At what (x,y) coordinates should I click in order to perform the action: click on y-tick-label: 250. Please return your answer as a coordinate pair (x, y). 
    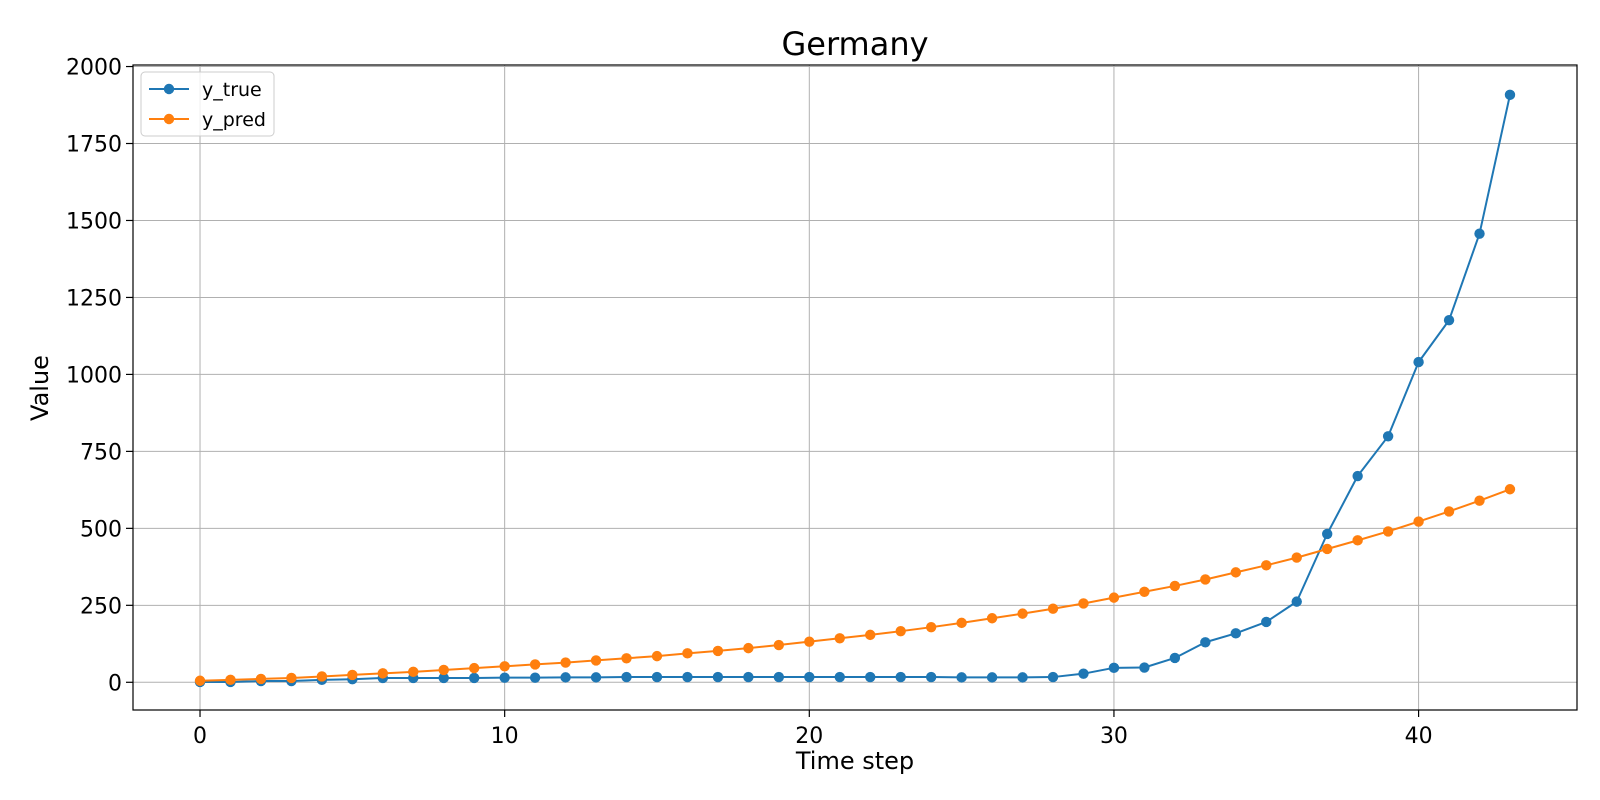
    Looking at the image, I should click on (101, 606).